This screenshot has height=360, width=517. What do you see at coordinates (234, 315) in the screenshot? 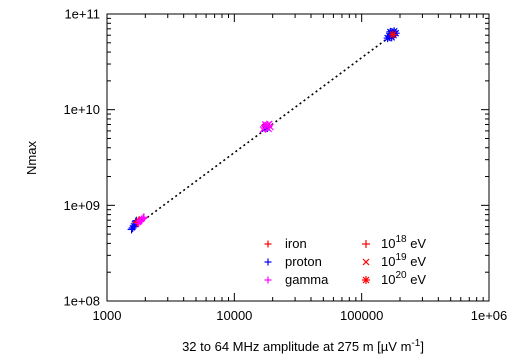
I see `x-tick-label: 10000` at bounding box center [234, 315].